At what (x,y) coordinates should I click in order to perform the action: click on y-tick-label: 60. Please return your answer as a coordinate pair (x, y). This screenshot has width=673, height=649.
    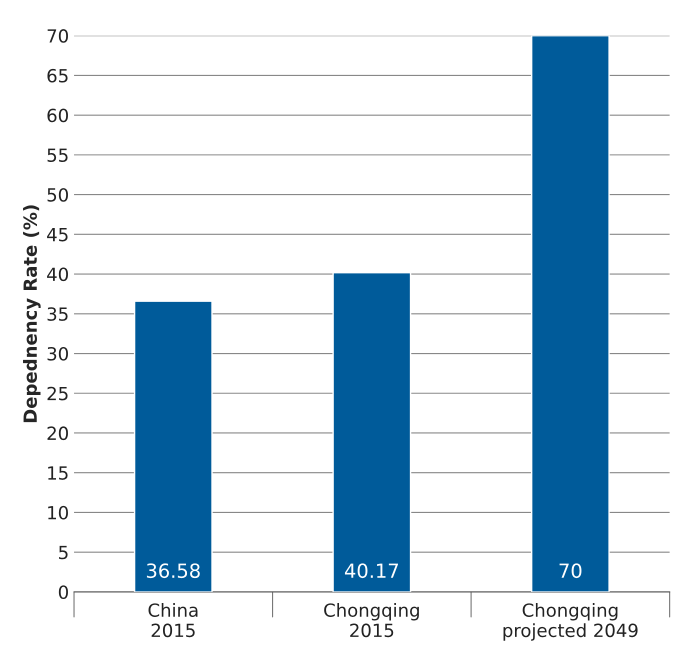
    Looking at the image, I should click on (57, 115).